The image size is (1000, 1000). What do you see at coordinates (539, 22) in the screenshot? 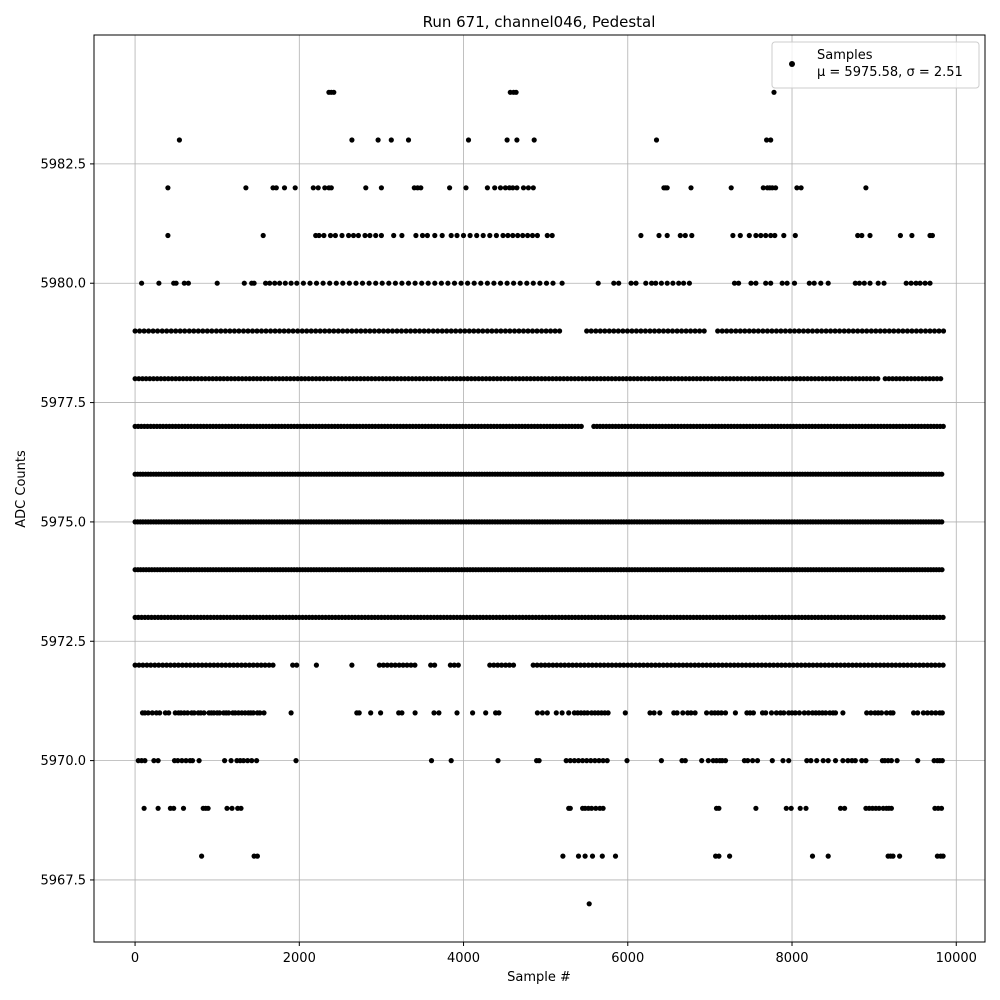
I see `chart-title: Run 671, channel046, Pedestal` at bounding box center [539, 22].